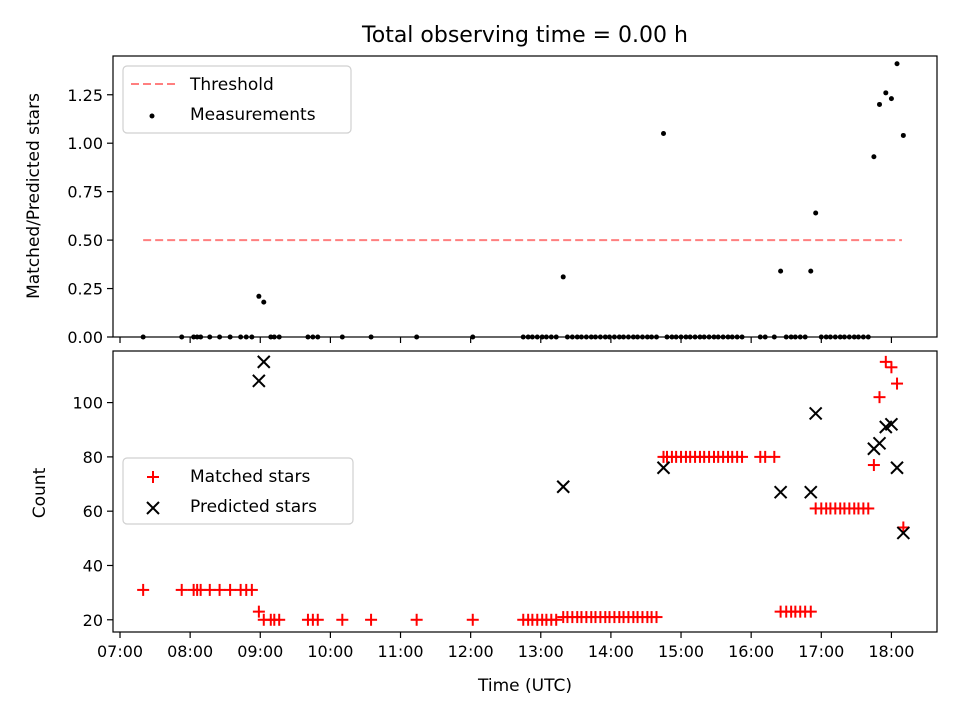 The height and width of the screenshot is (720, 960). What do you see at coordinates (93, 511) in the screenshot?
I see `y-tick-label: 60` at bounding box center [93, 511].